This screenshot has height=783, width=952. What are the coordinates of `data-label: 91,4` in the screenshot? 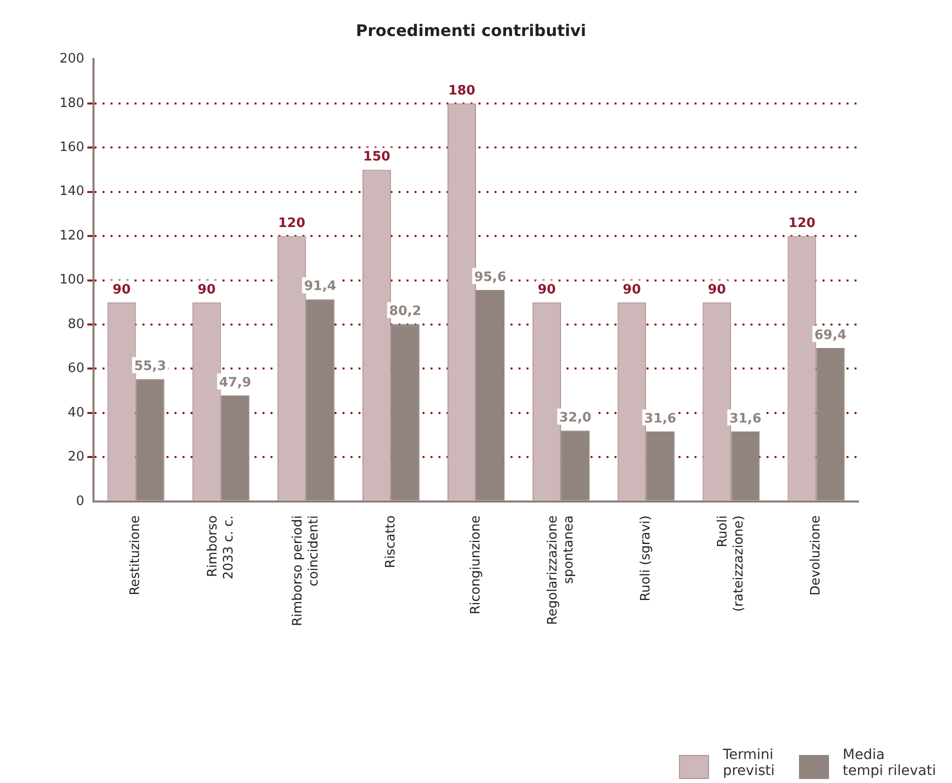 It's located at (320, 286).